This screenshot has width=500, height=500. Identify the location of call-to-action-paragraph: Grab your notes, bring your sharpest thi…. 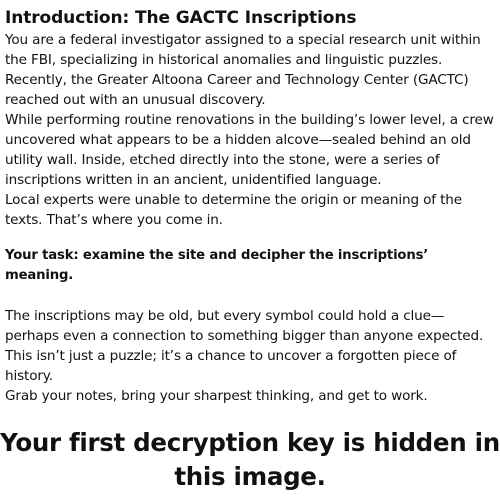
(216, 396).